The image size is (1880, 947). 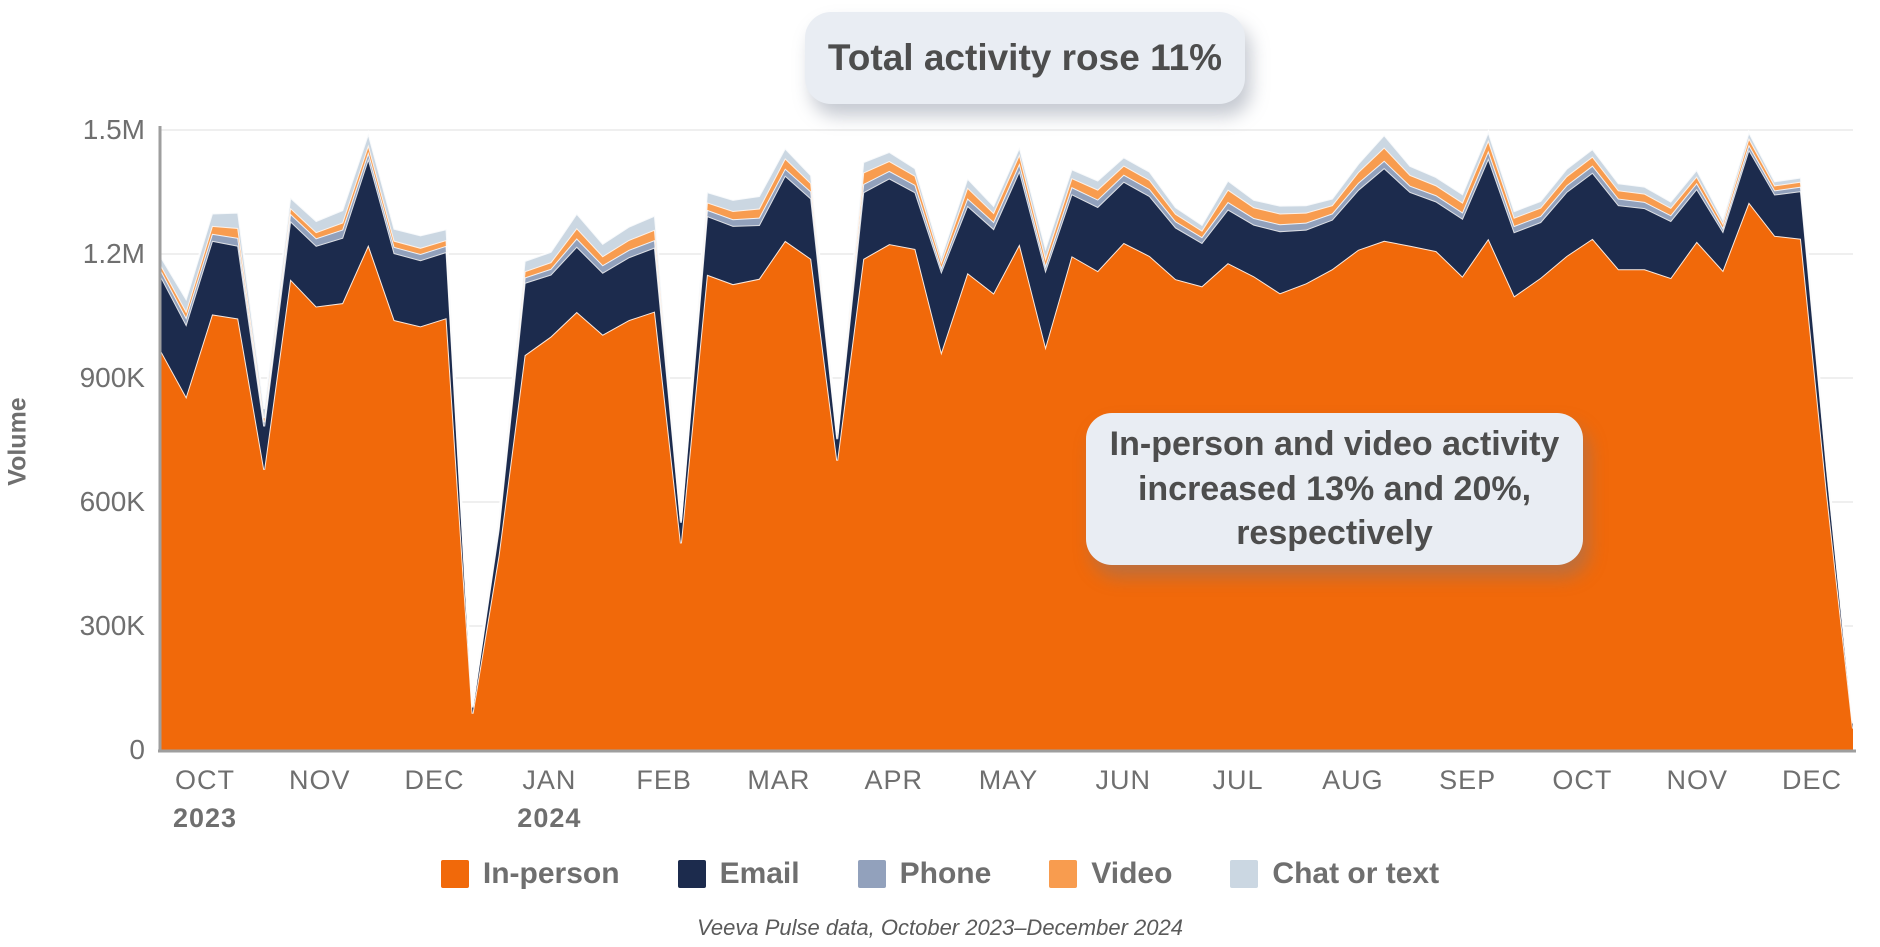 I want to click on legend-label: Email, so click(x=759, y=873).